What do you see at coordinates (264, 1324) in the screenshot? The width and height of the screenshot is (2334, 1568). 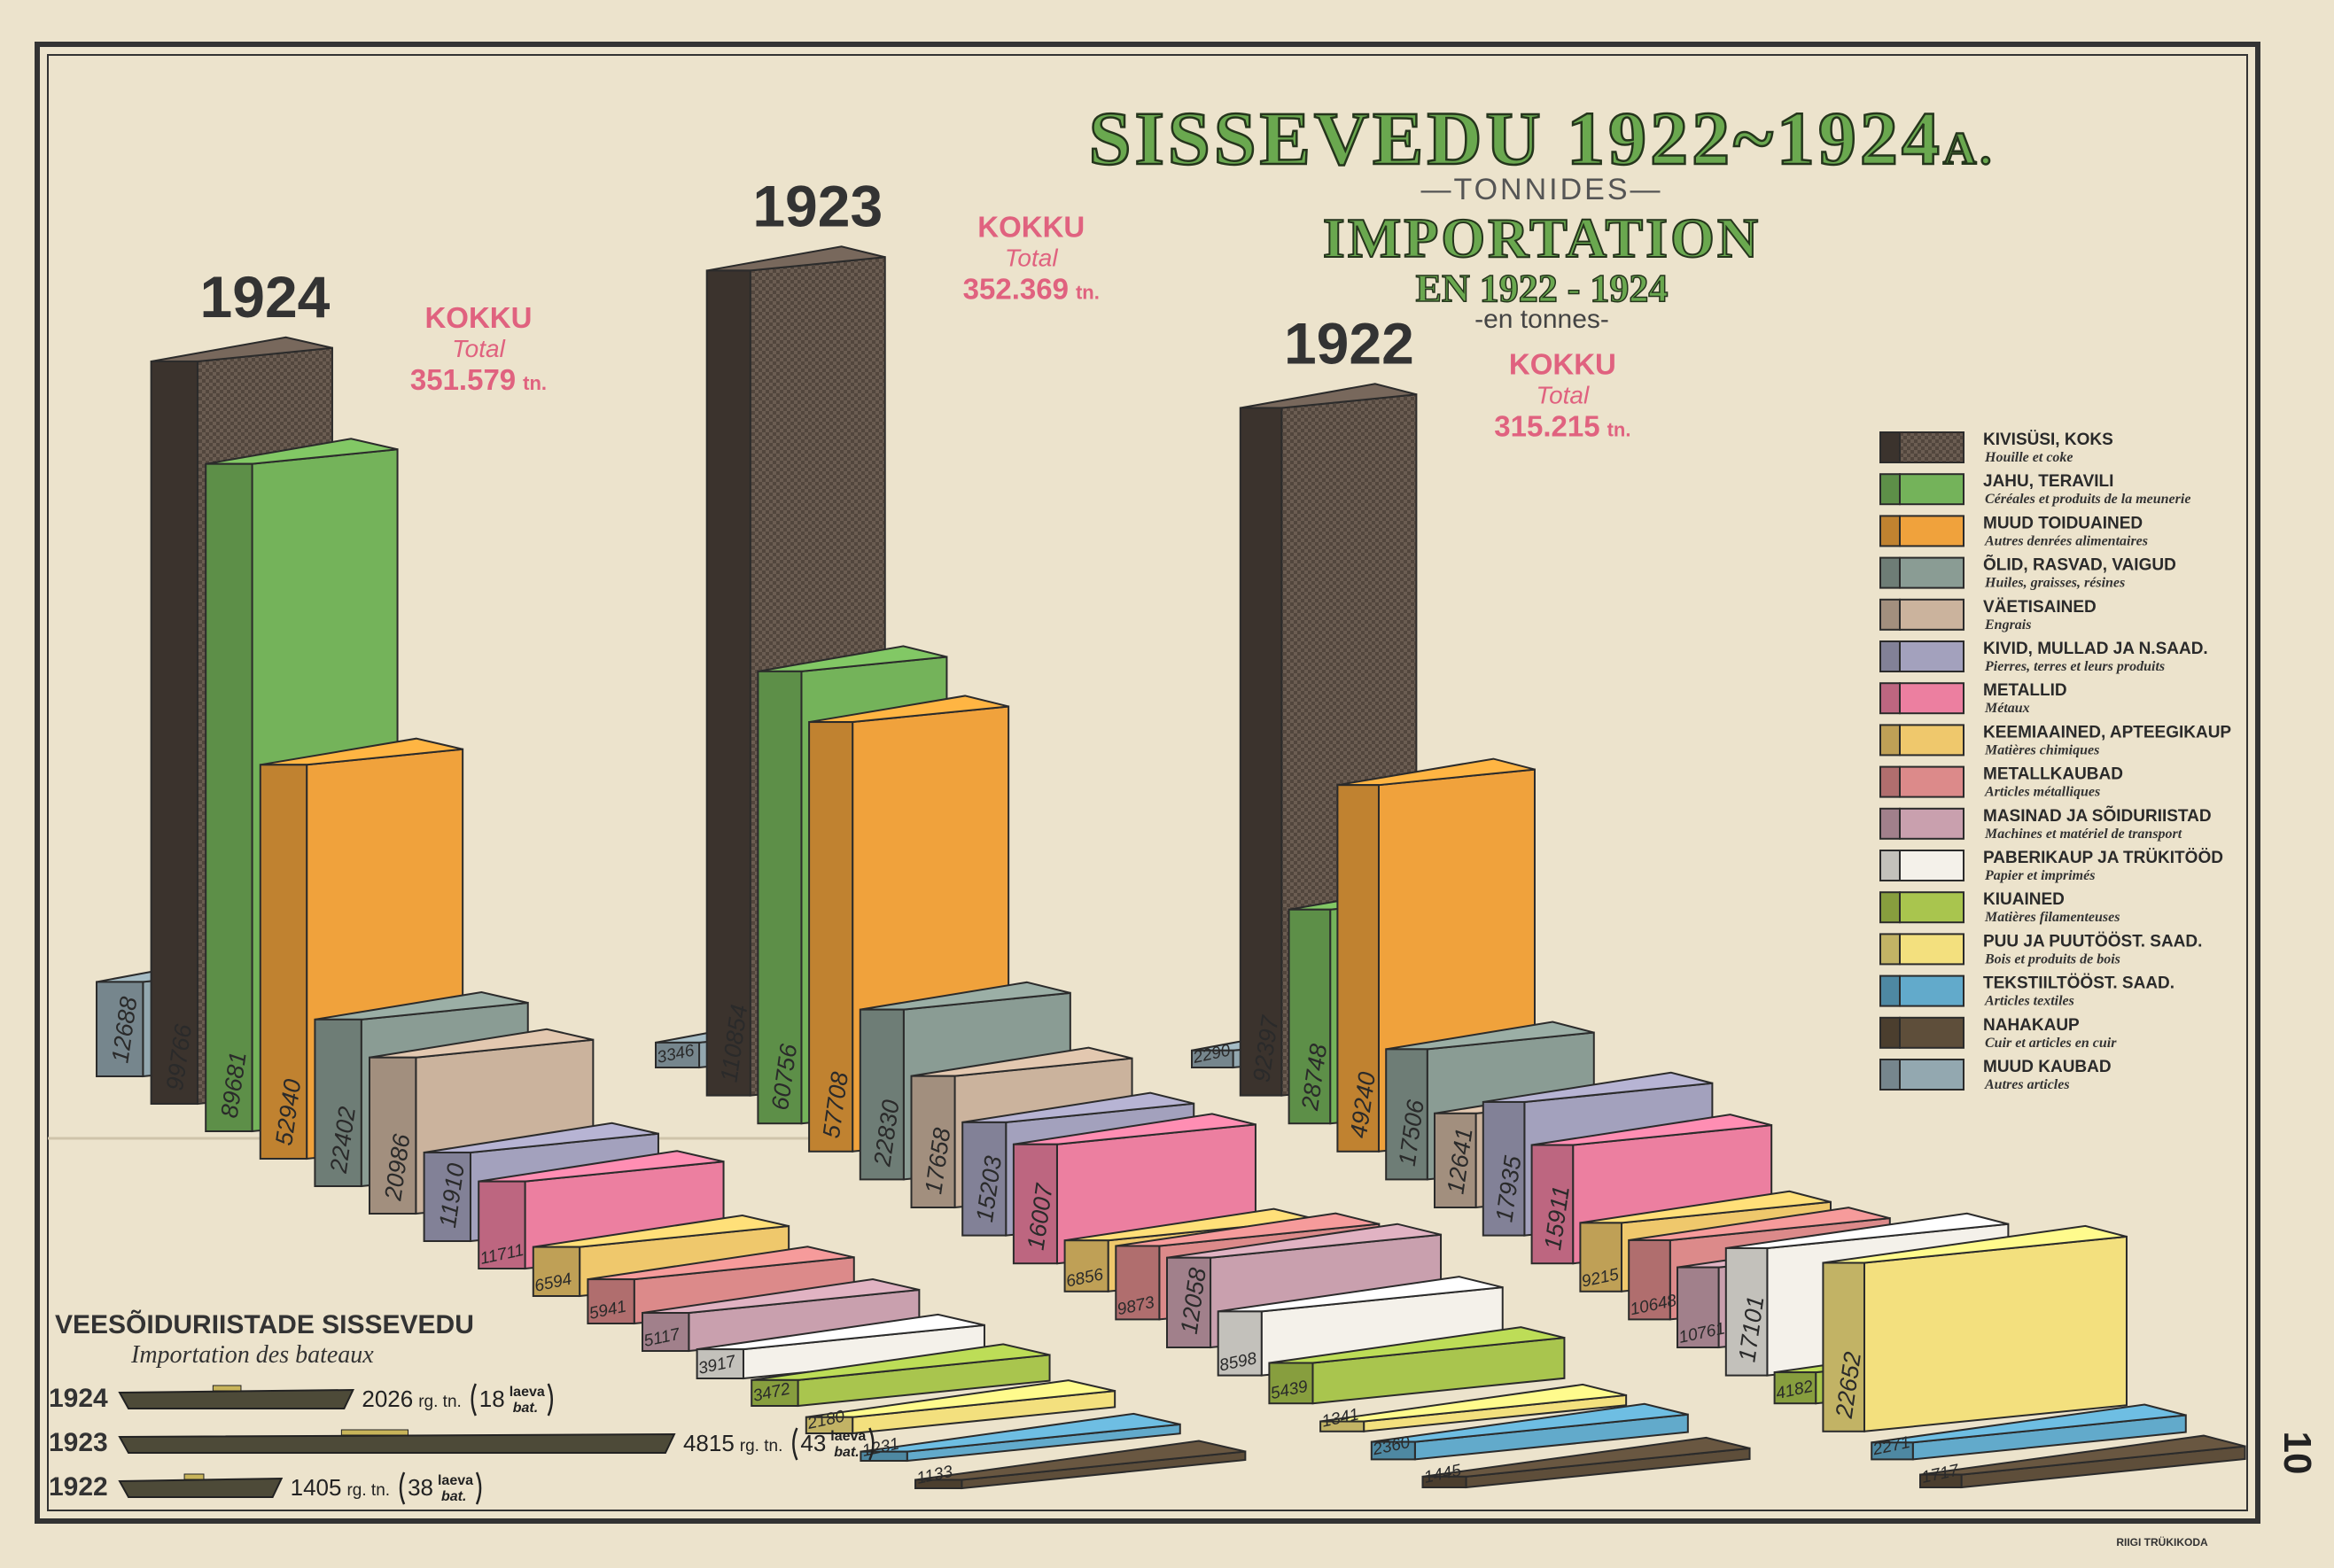 I see `boats-title: VEESÕIDURIISTADE SISSEVEDU` at bounding box center [264, 1324].